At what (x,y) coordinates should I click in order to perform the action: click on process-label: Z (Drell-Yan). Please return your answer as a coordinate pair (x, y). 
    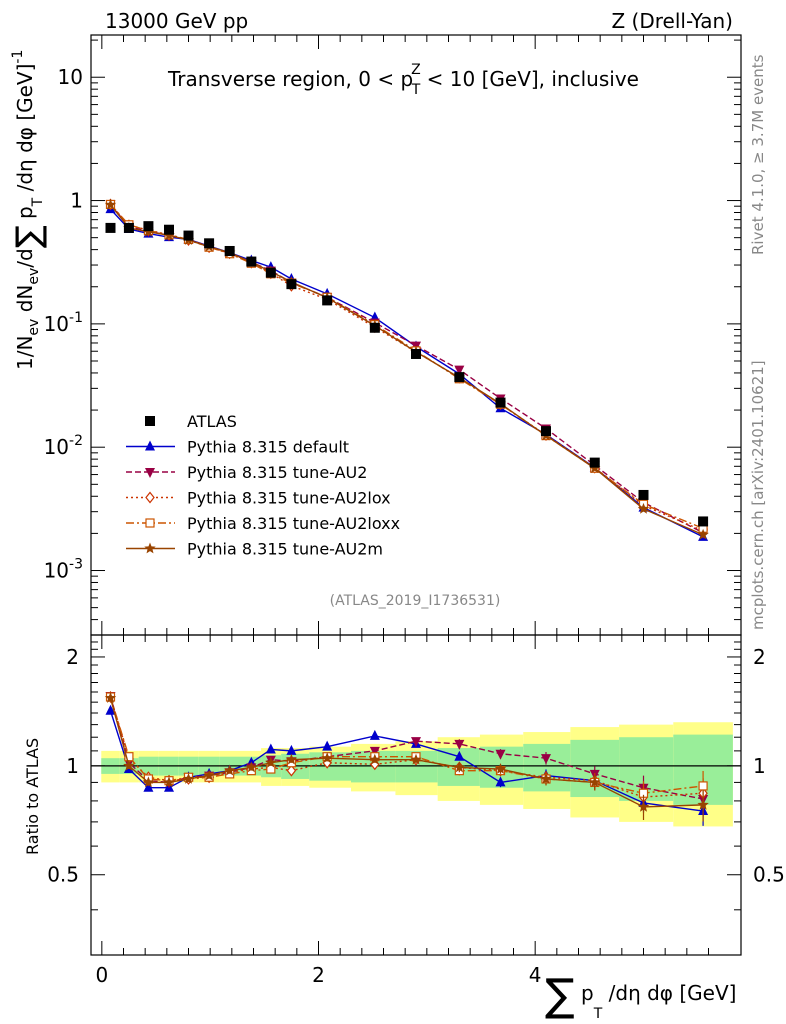
    Looking at the image, I should click on (672, 21).